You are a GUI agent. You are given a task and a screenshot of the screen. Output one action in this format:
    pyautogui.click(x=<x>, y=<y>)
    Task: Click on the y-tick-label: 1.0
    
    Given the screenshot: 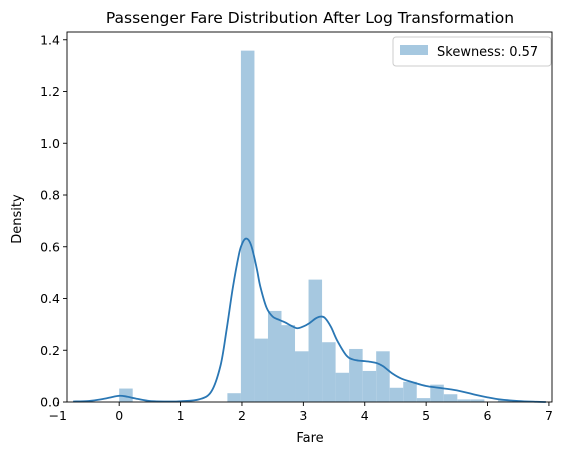 What is the action you would take?
    pyautogui.click(x=50, y=143)
    